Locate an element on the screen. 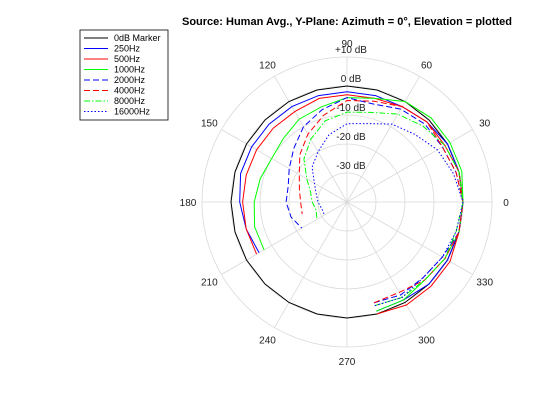 The width and height of the screenshot is (560, 420). radial-tick-labels: +10 dB 0 dB -10 dB -20 dB -30 dB is located at coordinates (351, 108).